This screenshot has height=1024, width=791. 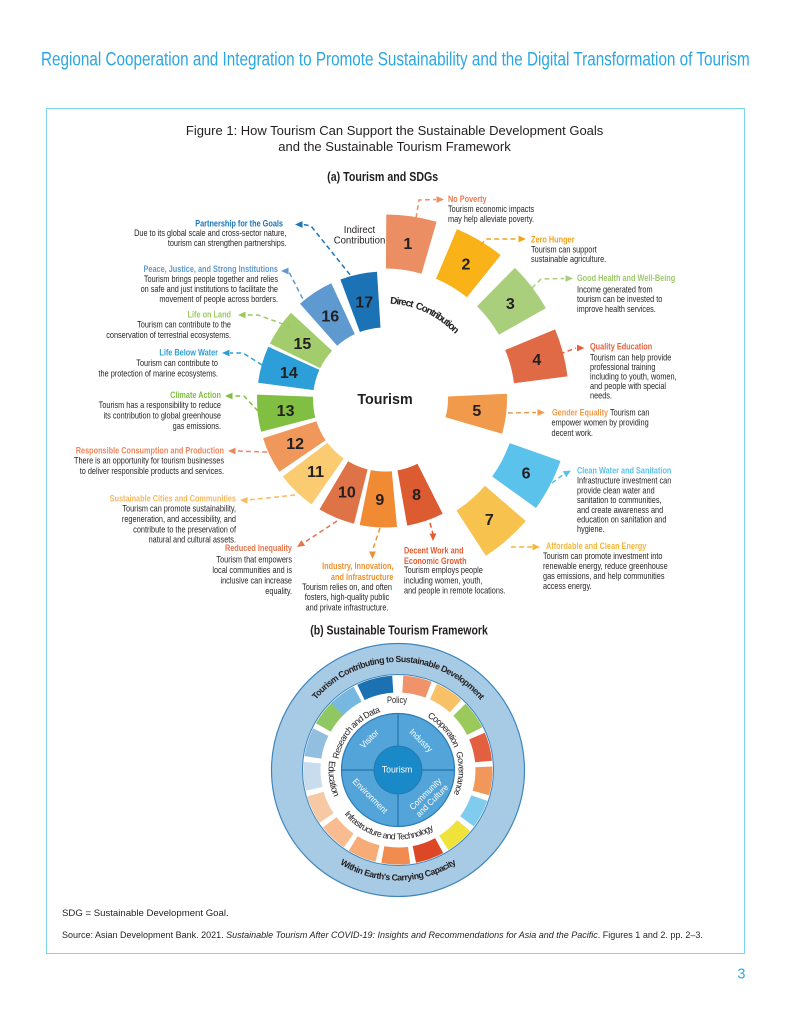 What do you see at coordinates (622, 519) in the screenshot?
I see `svg-text: education on sanitation and` at bounding box center [622, 519].